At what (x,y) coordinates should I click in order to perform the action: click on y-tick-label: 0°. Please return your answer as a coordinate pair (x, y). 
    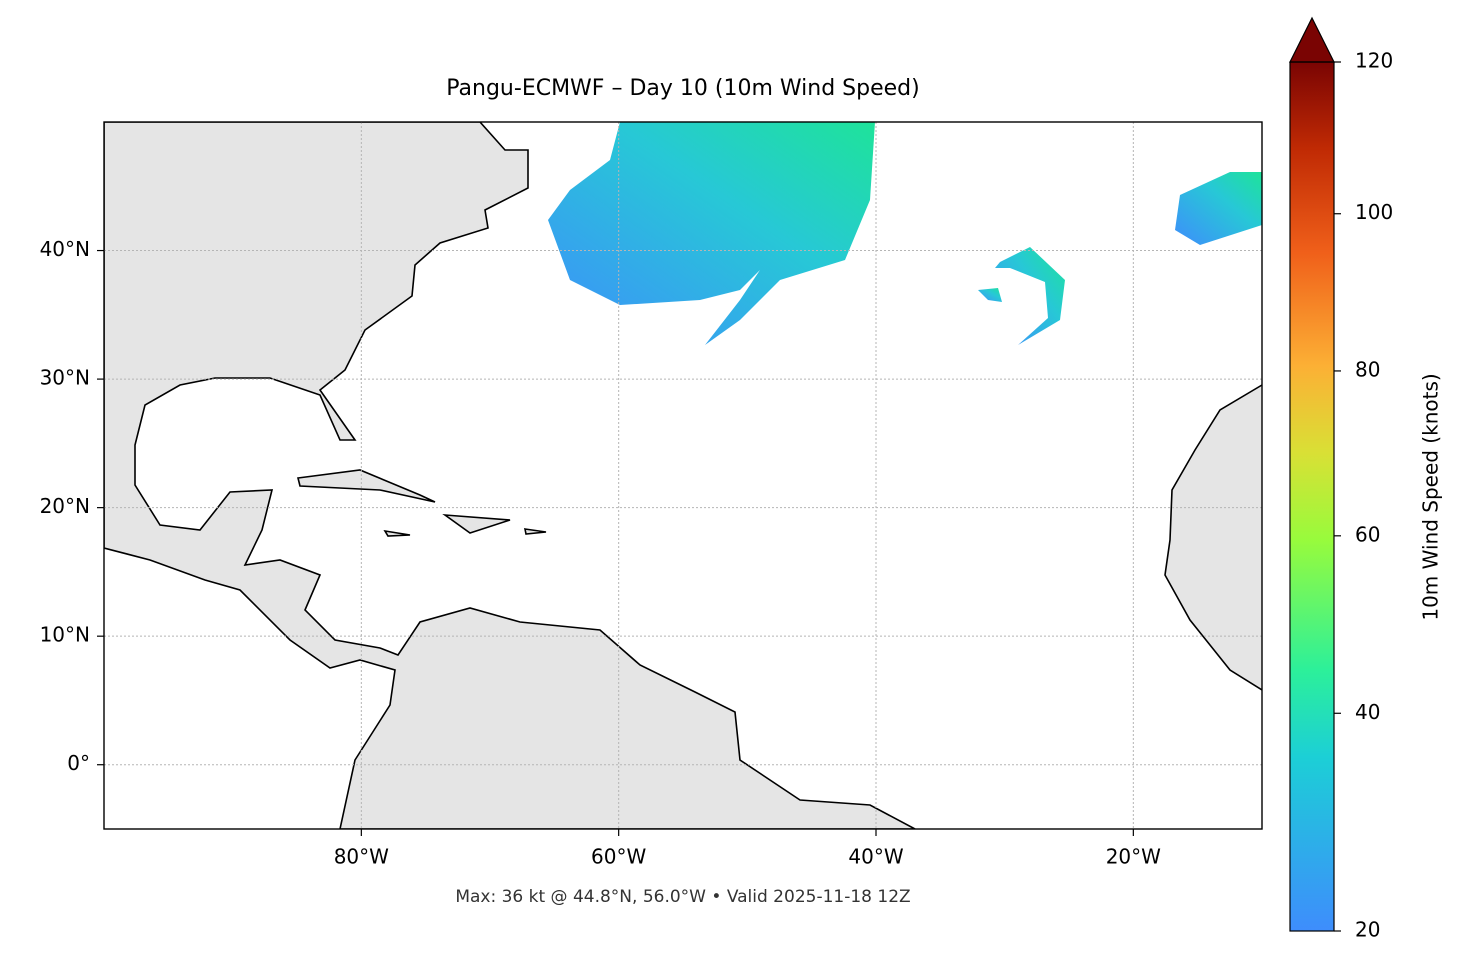
    Looking at the image, I should click on (78, 763).